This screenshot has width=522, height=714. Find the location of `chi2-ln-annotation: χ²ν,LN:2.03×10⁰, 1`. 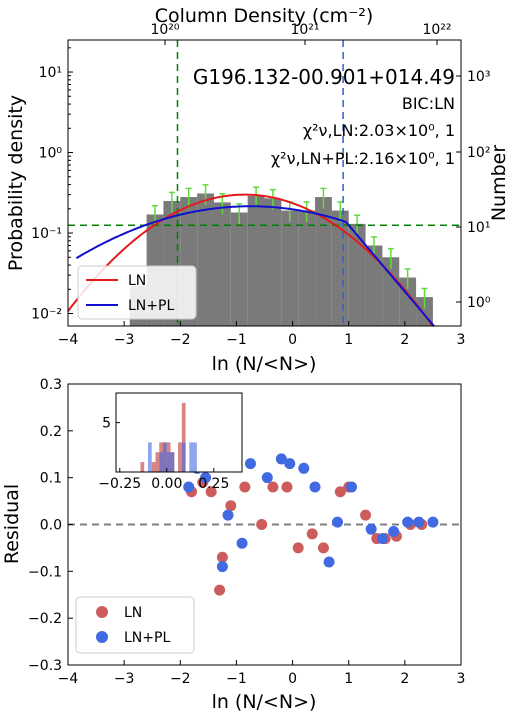

chi2-ln-annotation: χ²ν,LN:2.03×10⁰, 1 is located at coordinates (379, 130).